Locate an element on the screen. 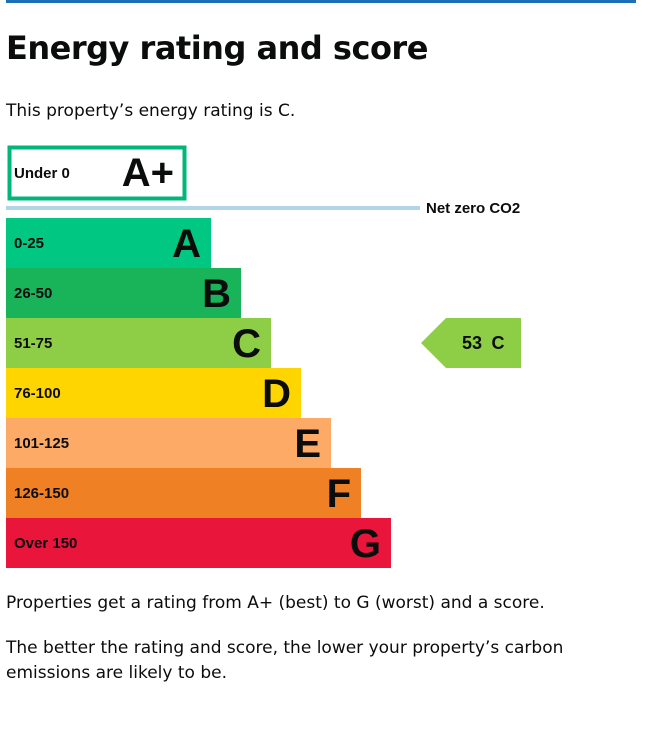 The width and height of the screenshot is (647, 742). band-e-letter: E is located at coordinates (307, 444).